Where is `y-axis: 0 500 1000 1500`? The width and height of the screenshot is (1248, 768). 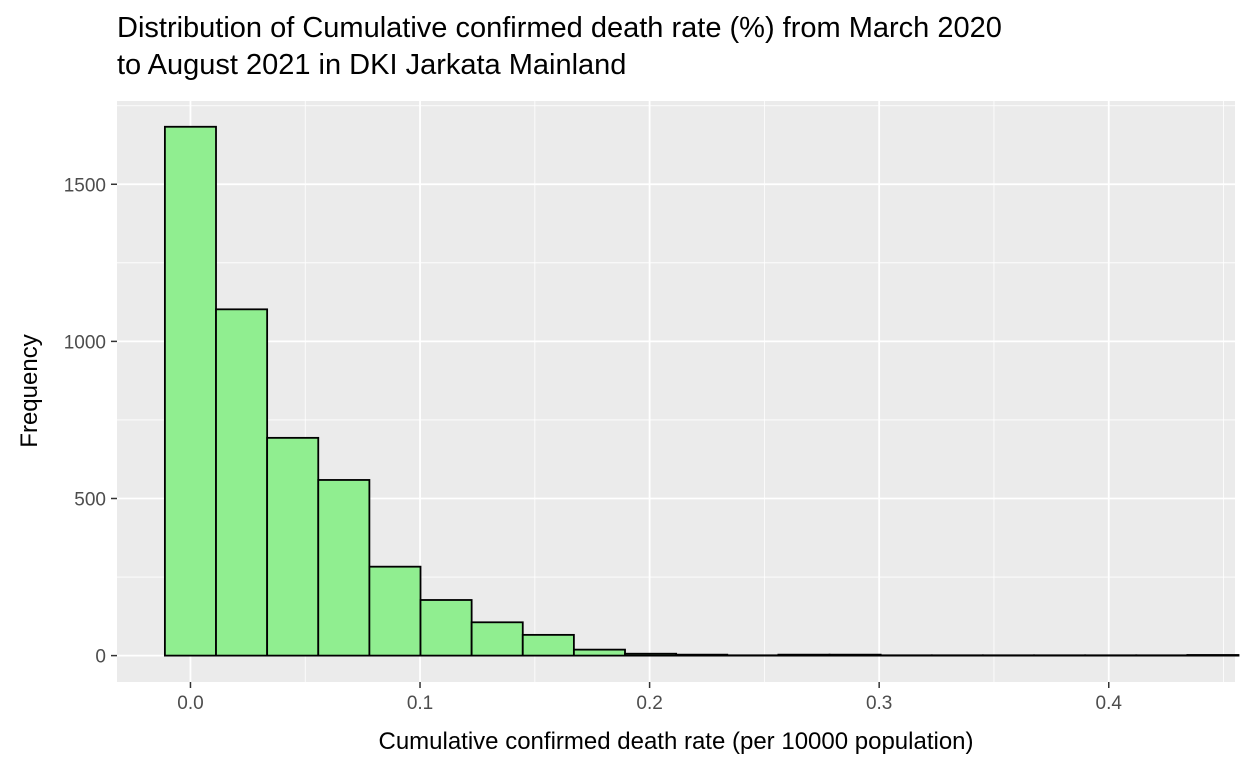
y-axis: 0 500 1000 1500 is located at coordinates (90, 421).